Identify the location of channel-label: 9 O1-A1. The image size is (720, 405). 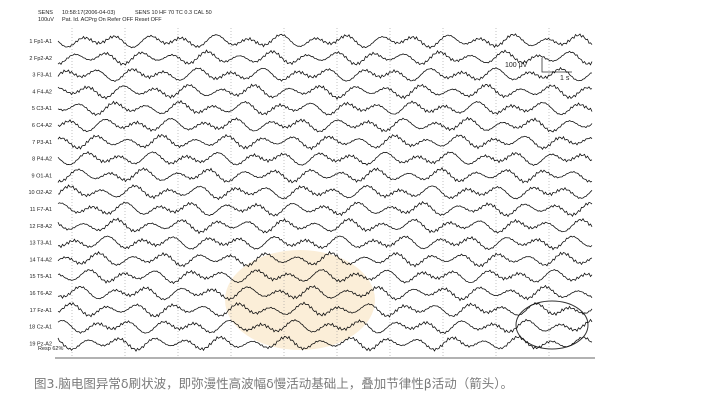
(42, 176).